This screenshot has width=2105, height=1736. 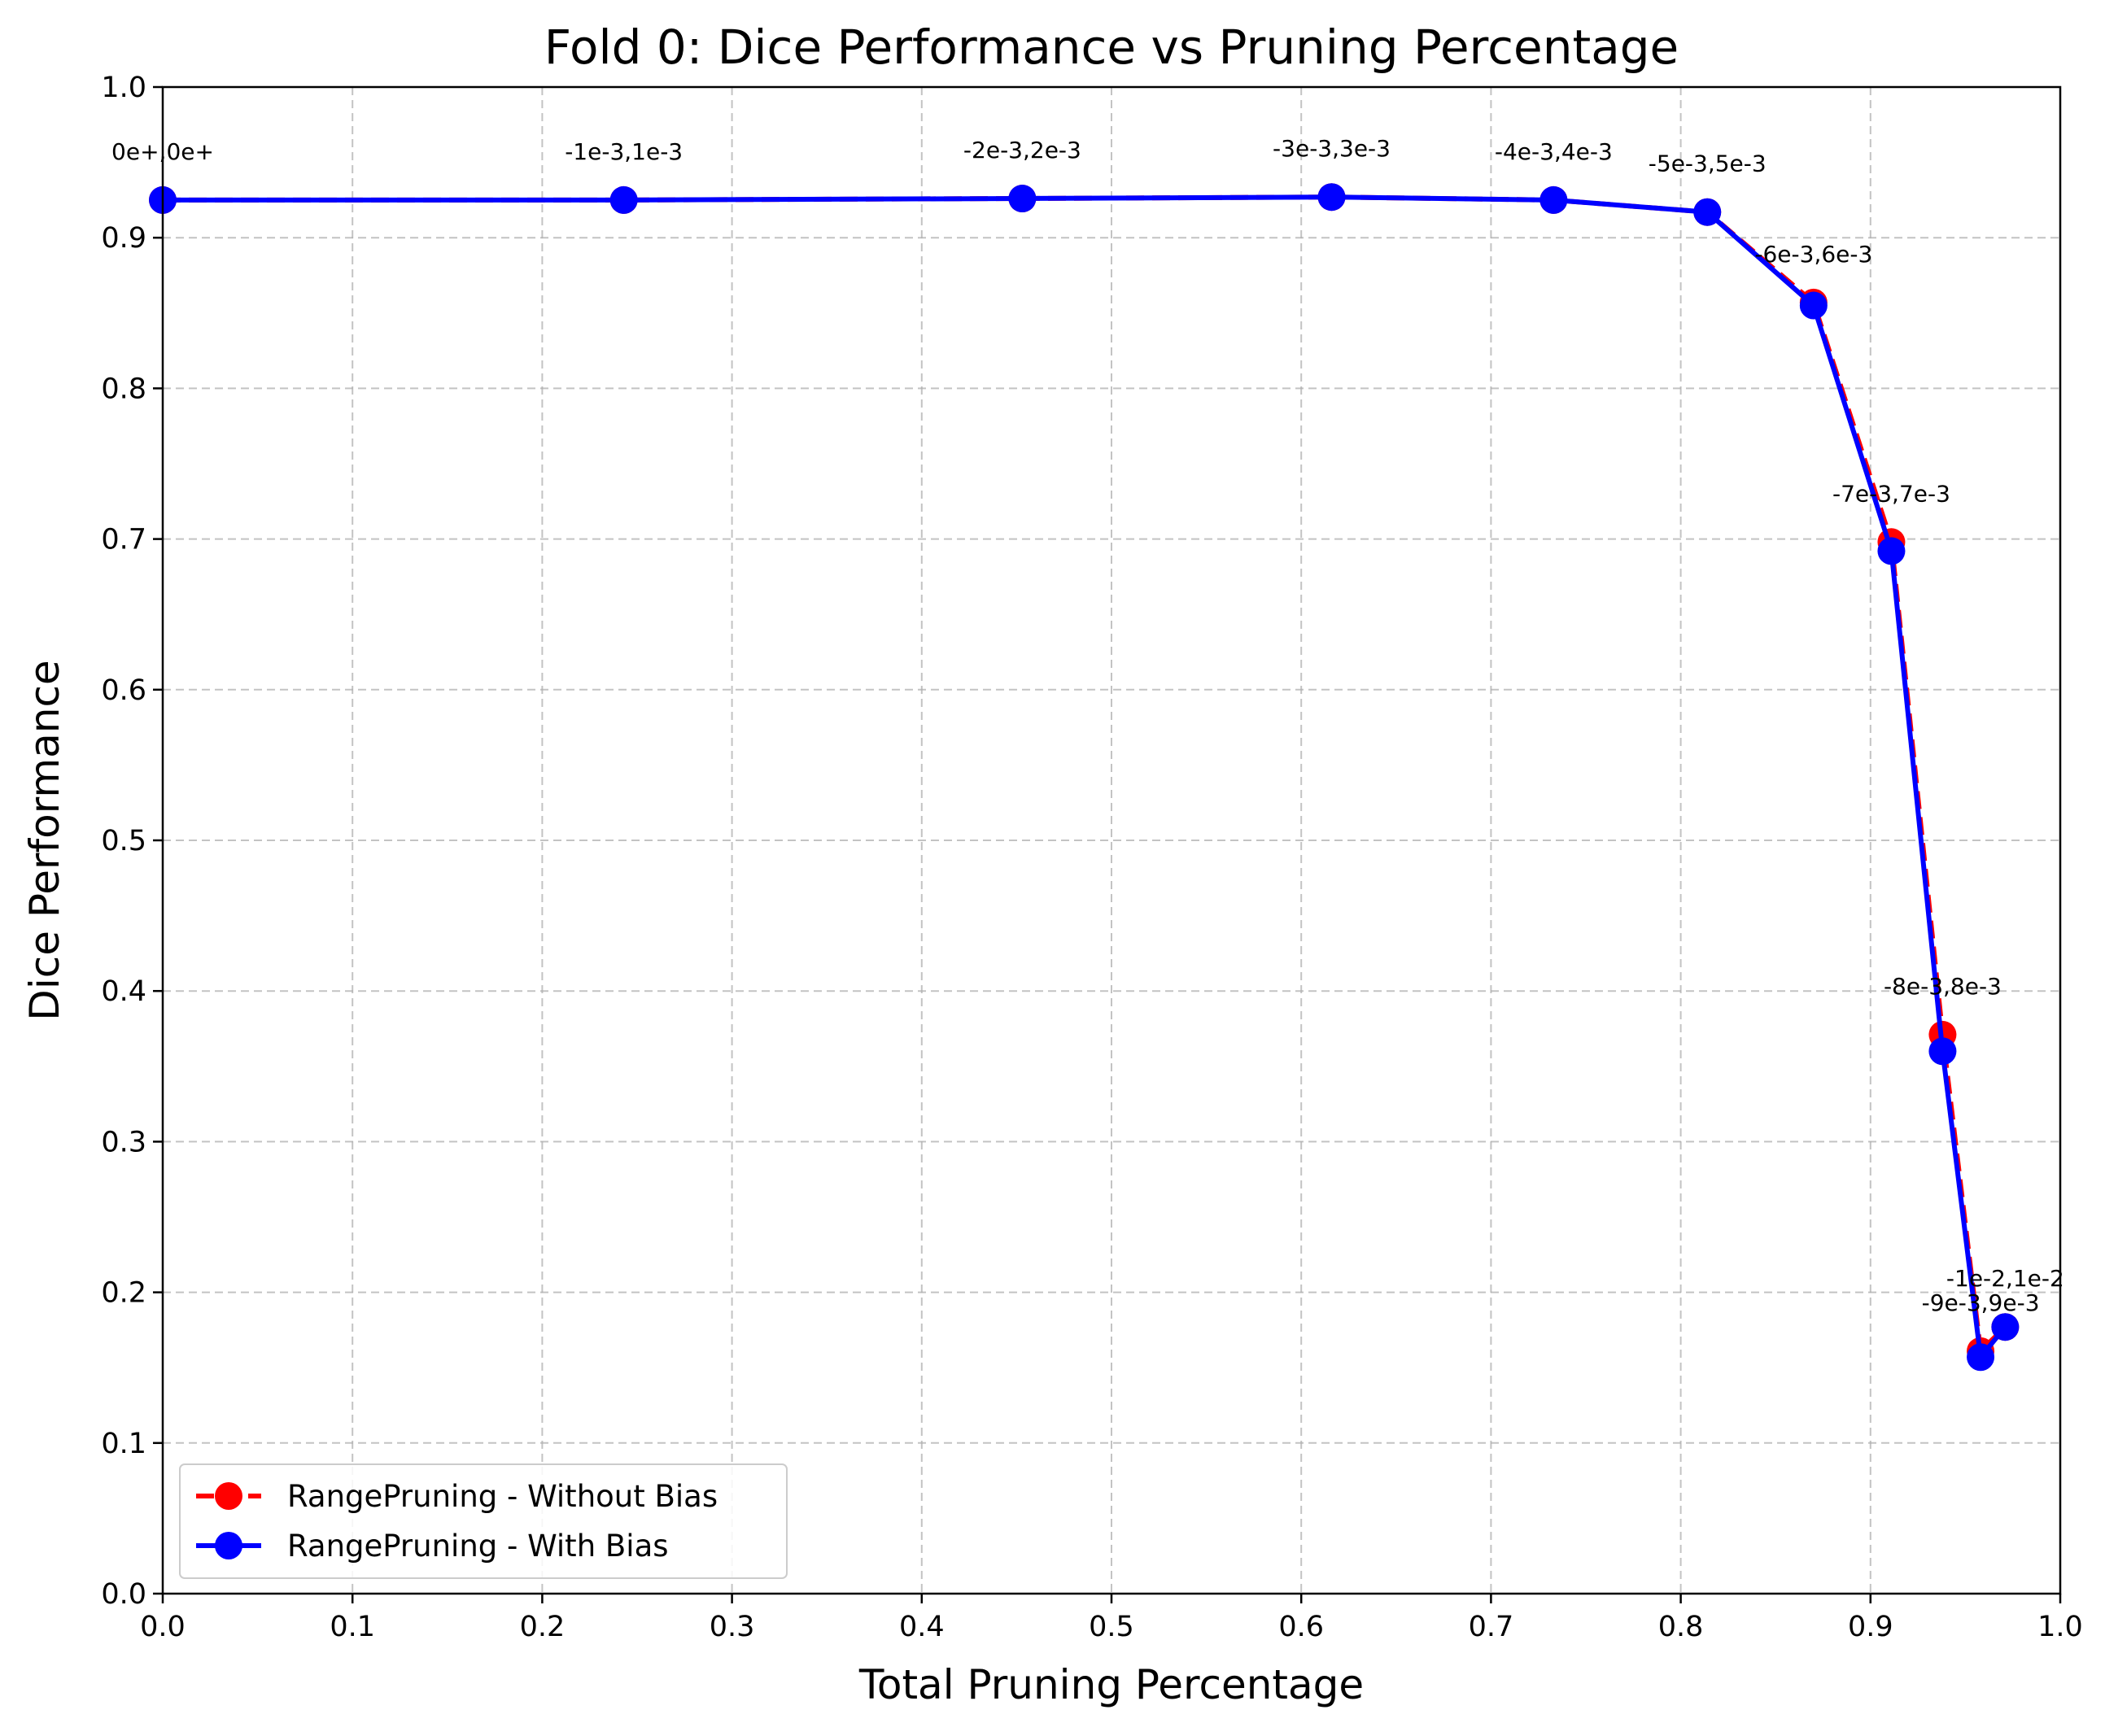 I want to click on x-tick-label: 1.0, so click(x=2060, y=1627).